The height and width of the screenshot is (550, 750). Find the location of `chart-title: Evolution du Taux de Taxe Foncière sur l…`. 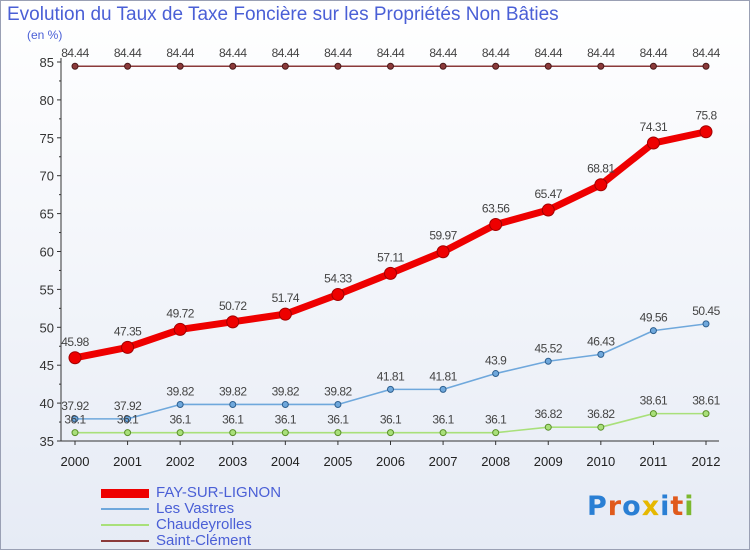

chart-title: Evolution du Taux de Taxe Foncière sur l… is located at coordinates (283, 14).